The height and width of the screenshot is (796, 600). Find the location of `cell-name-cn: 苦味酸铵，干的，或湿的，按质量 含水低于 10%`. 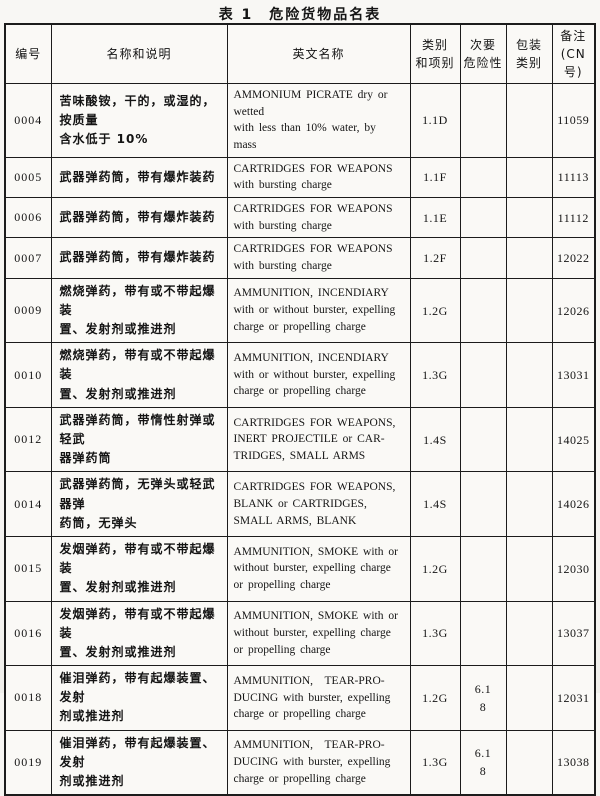

cell-name-cn: 苦味酸铵，干的，或湿的，按质量 含水低于 10% is located at coordinates (139, 120).